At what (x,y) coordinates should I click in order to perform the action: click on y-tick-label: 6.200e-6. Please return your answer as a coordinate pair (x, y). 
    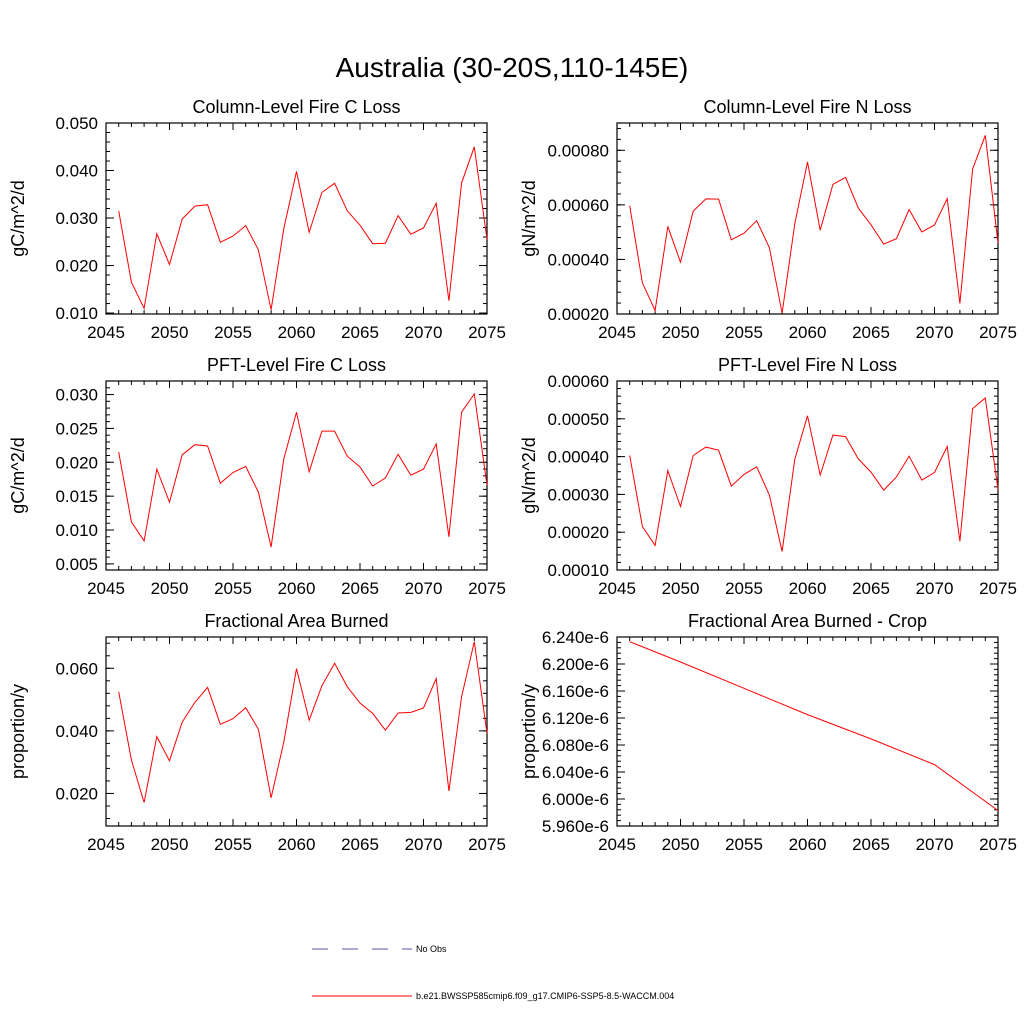
    Looking at the image, I should click on (575, 664).